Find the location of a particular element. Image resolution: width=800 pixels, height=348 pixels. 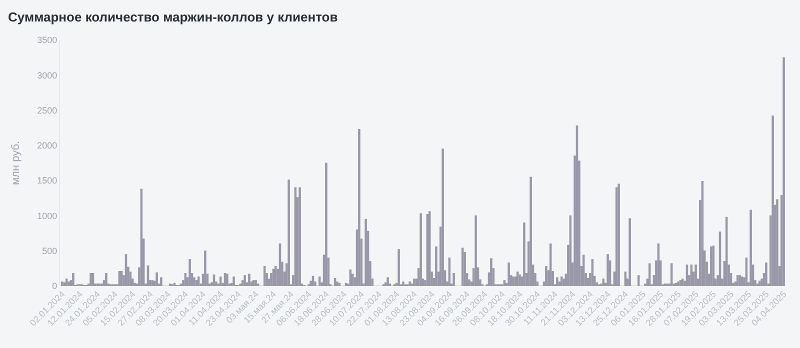

y-tick-label: 2000 is located at coordinates (47, 145).